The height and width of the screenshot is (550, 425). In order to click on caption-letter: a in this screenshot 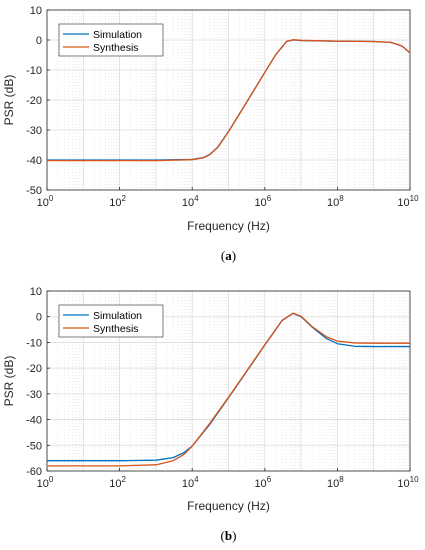, I will do `click(228, 255)`.